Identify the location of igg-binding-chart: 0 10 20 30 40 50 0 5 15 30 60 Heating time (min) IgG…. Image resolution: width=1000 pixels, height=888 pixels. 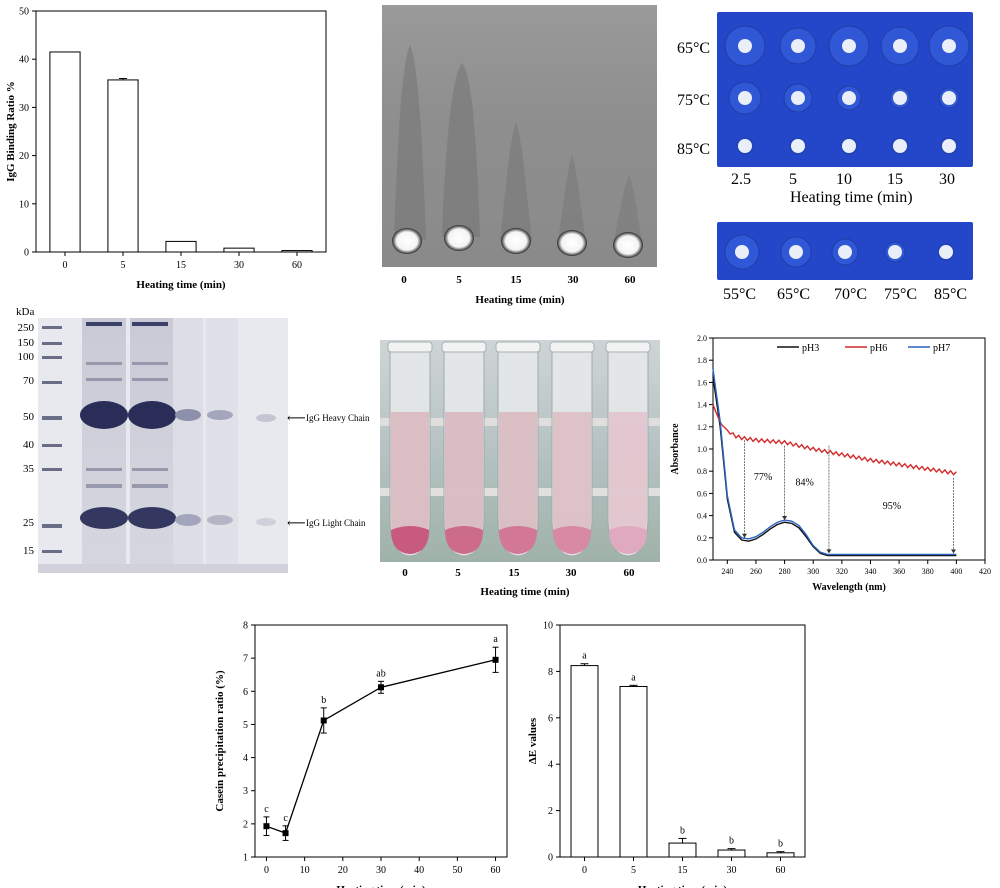
(166, 149).